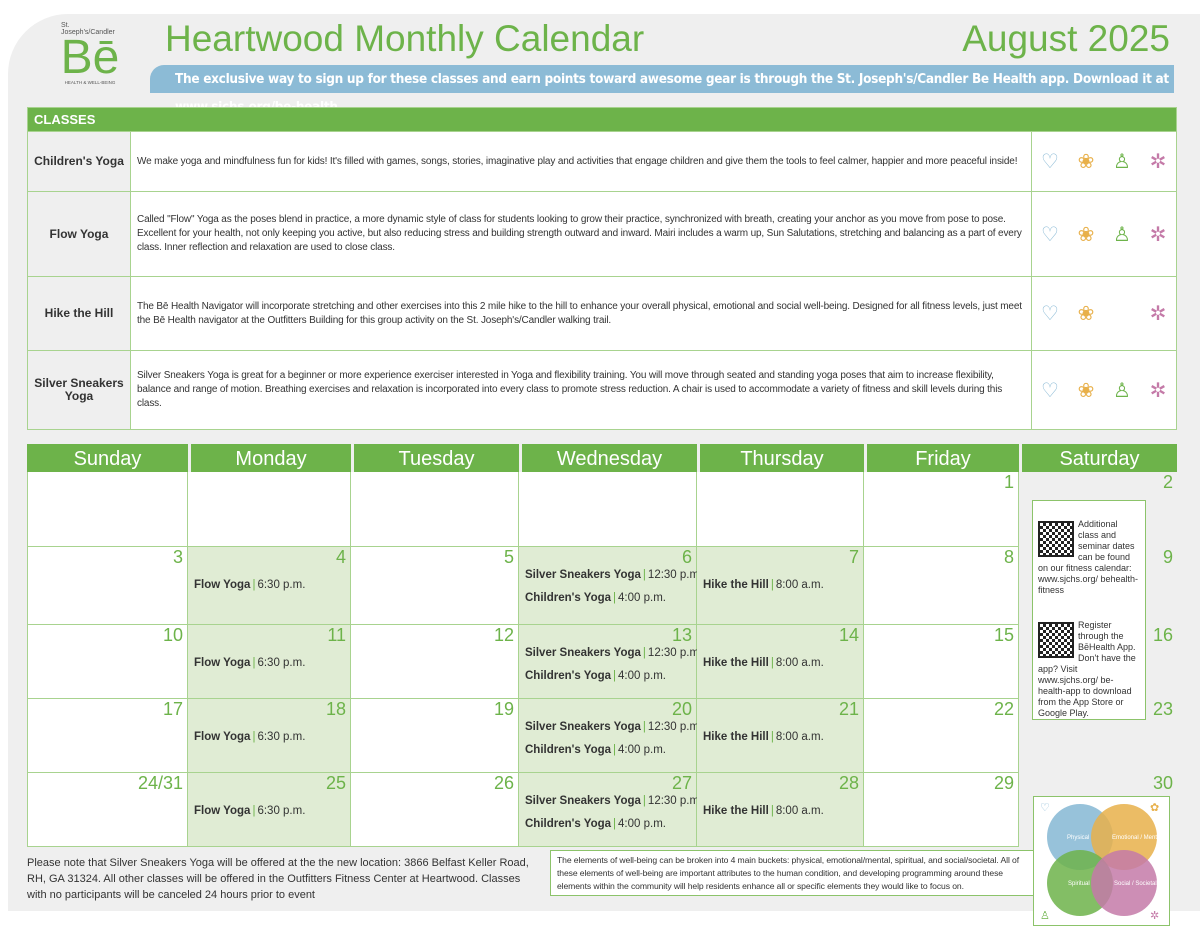 The image size is (1200, 933). I want to click on calendar-day-cell: 18 Flow Yoga | 6:30 p.m., so click(269, 736).